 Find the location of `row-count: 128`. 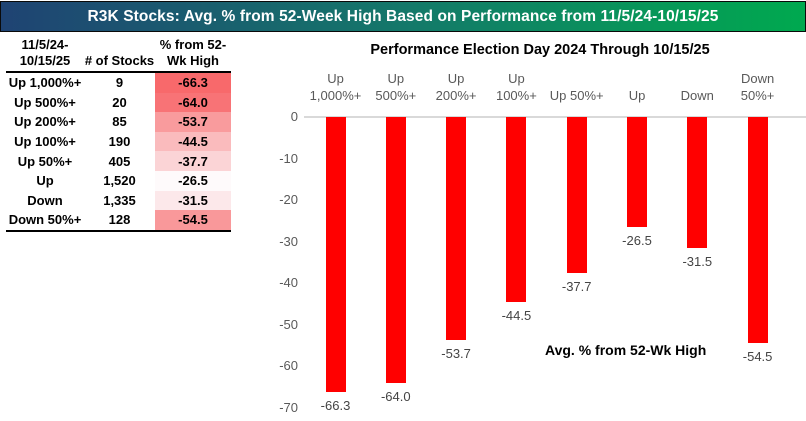

row-count: 128 is located at coordinates (119, 220).